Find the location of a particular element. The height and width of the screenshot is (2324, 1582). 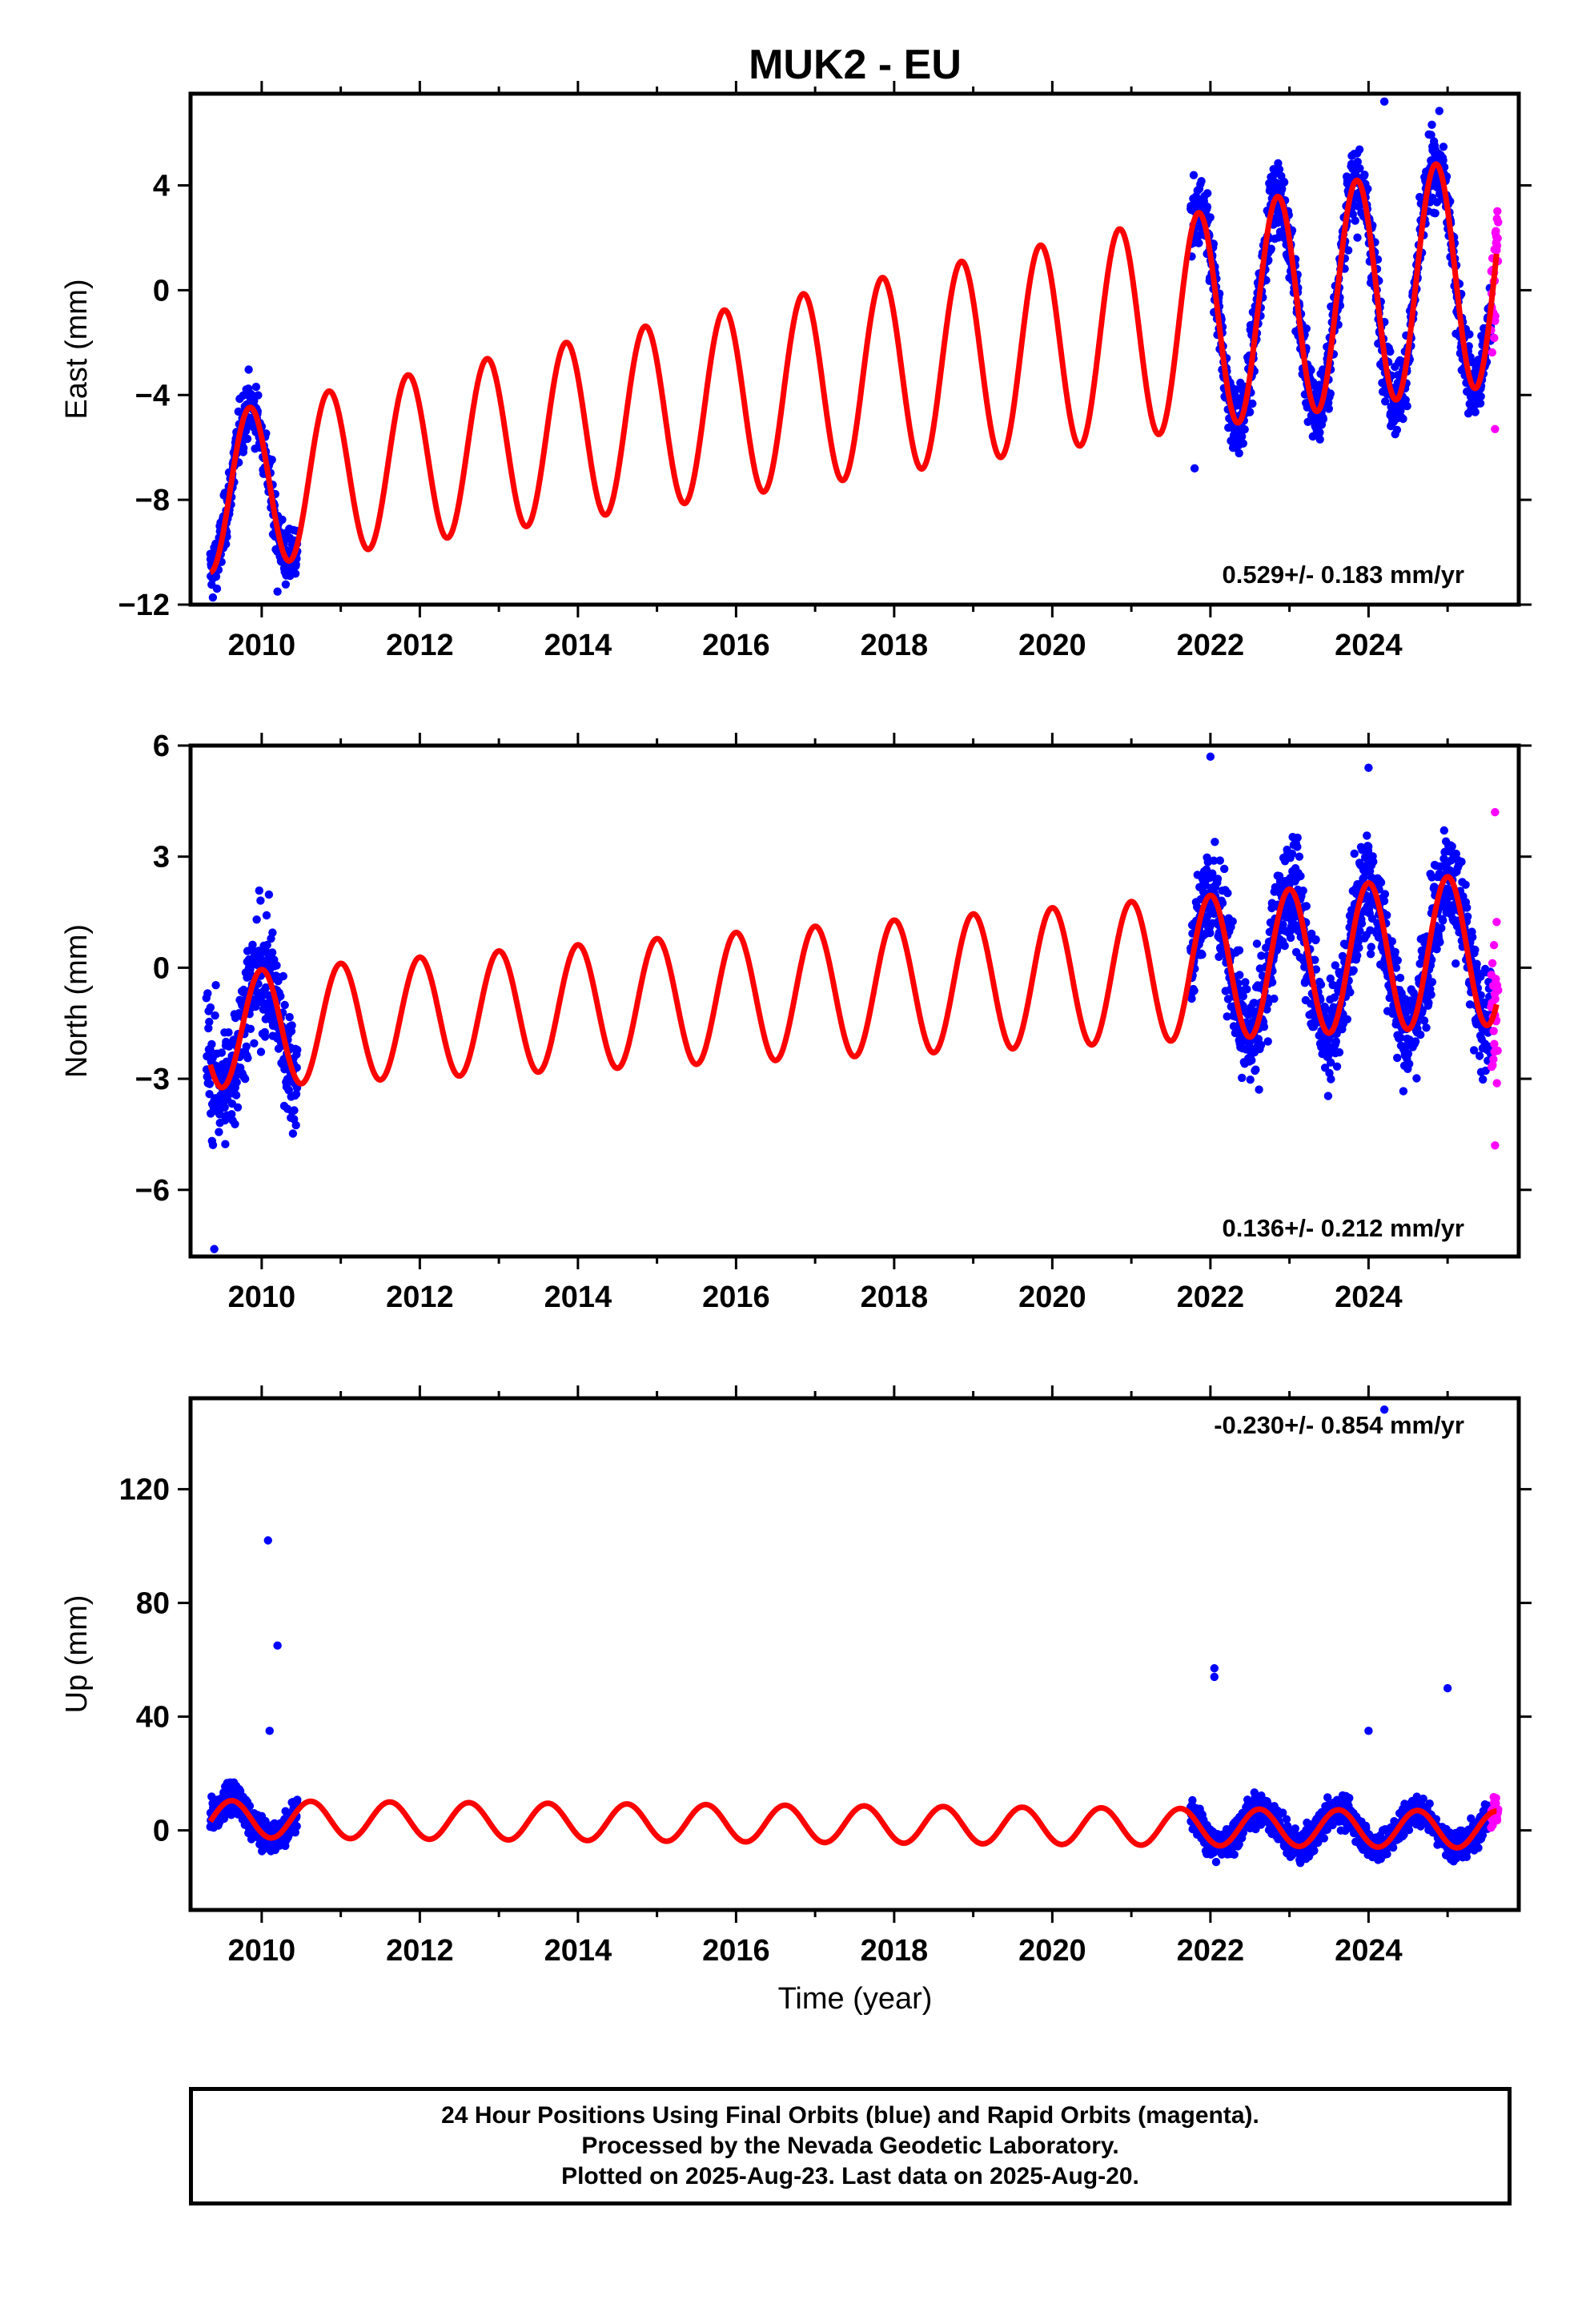

east-y-tick-label: 4 is located at coordinates (161, 186).